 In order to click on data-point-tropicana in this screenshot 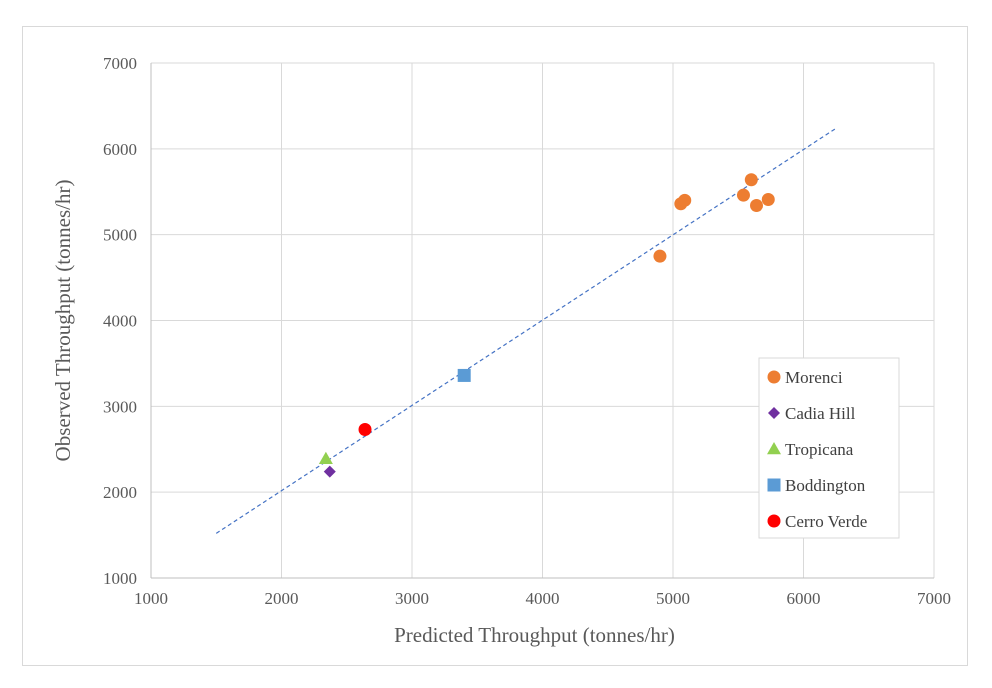, I will do `click(325, 457)`.